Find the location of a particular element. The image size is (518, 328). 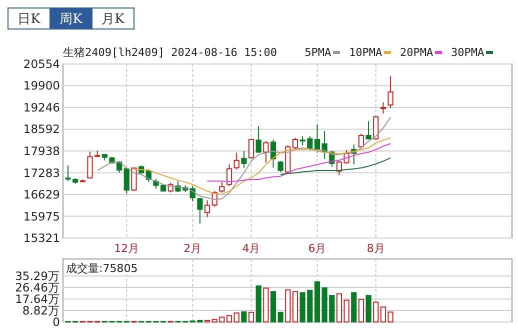

legend-label: 20PMA is located at coordinates (417, 52).